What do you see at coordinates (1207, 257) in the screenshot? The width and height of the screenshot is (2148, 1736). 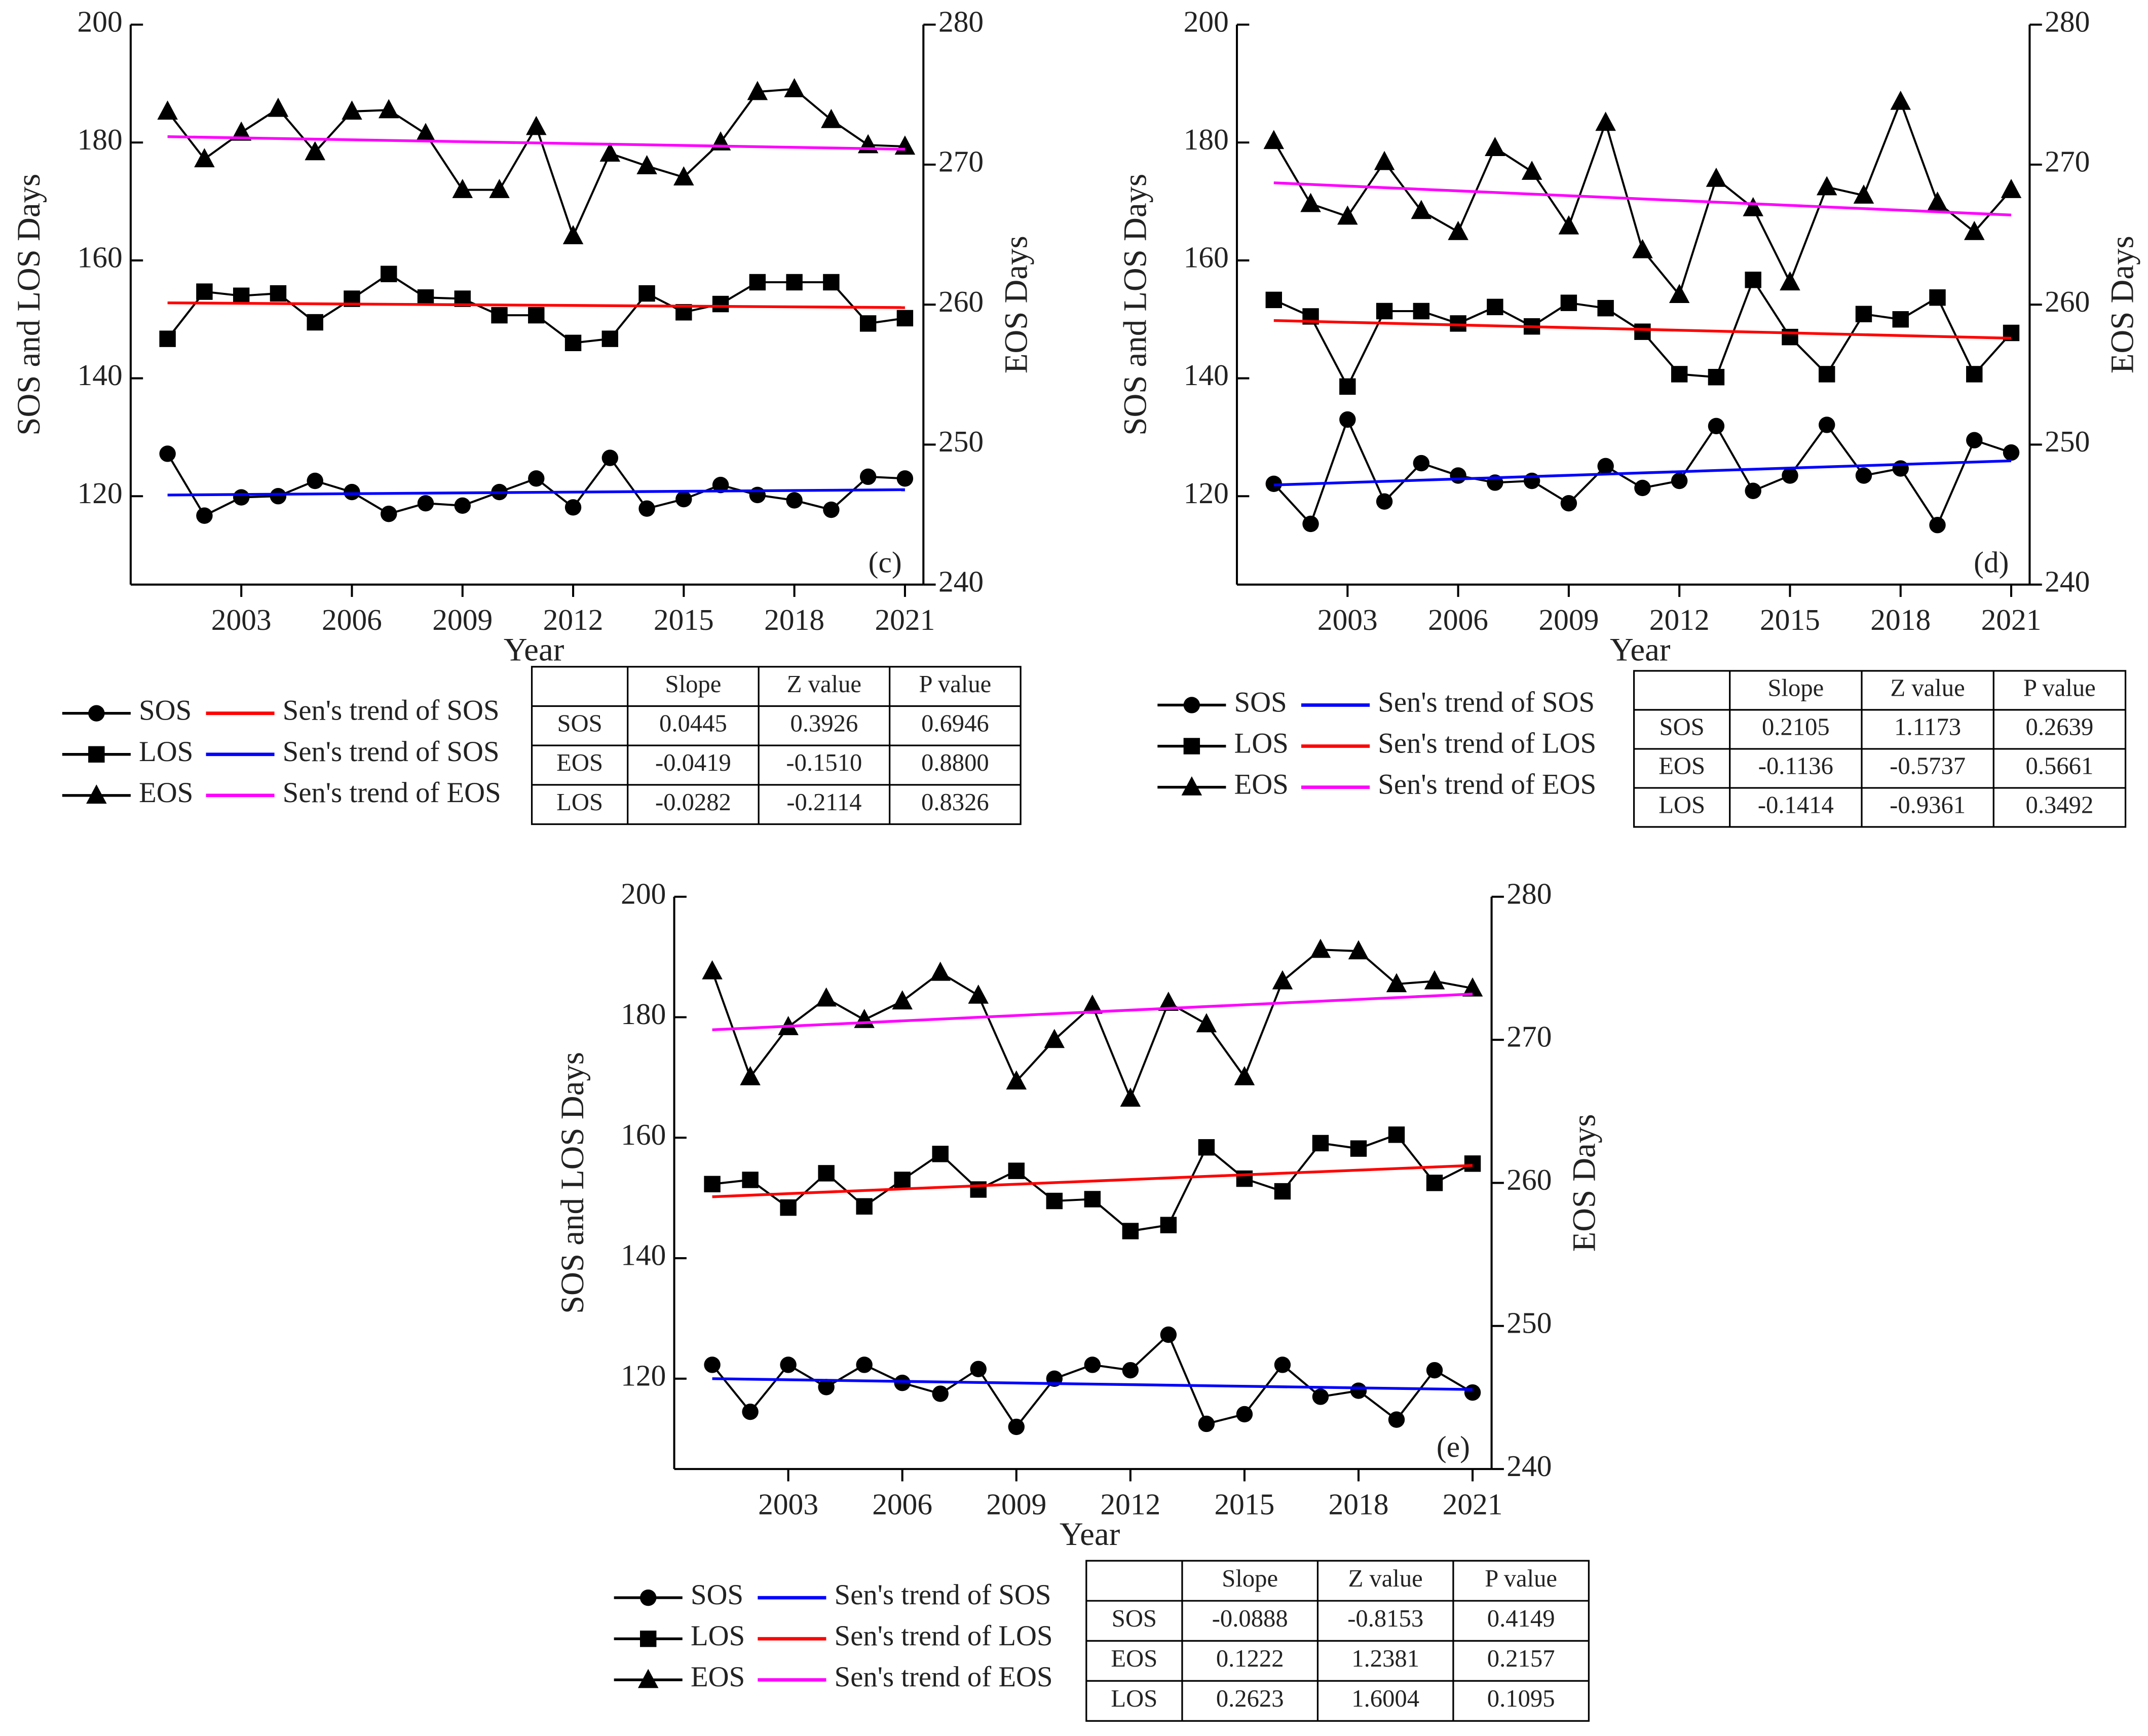 I see `y-tick-label: 160` at bounding box center [1207, 257].